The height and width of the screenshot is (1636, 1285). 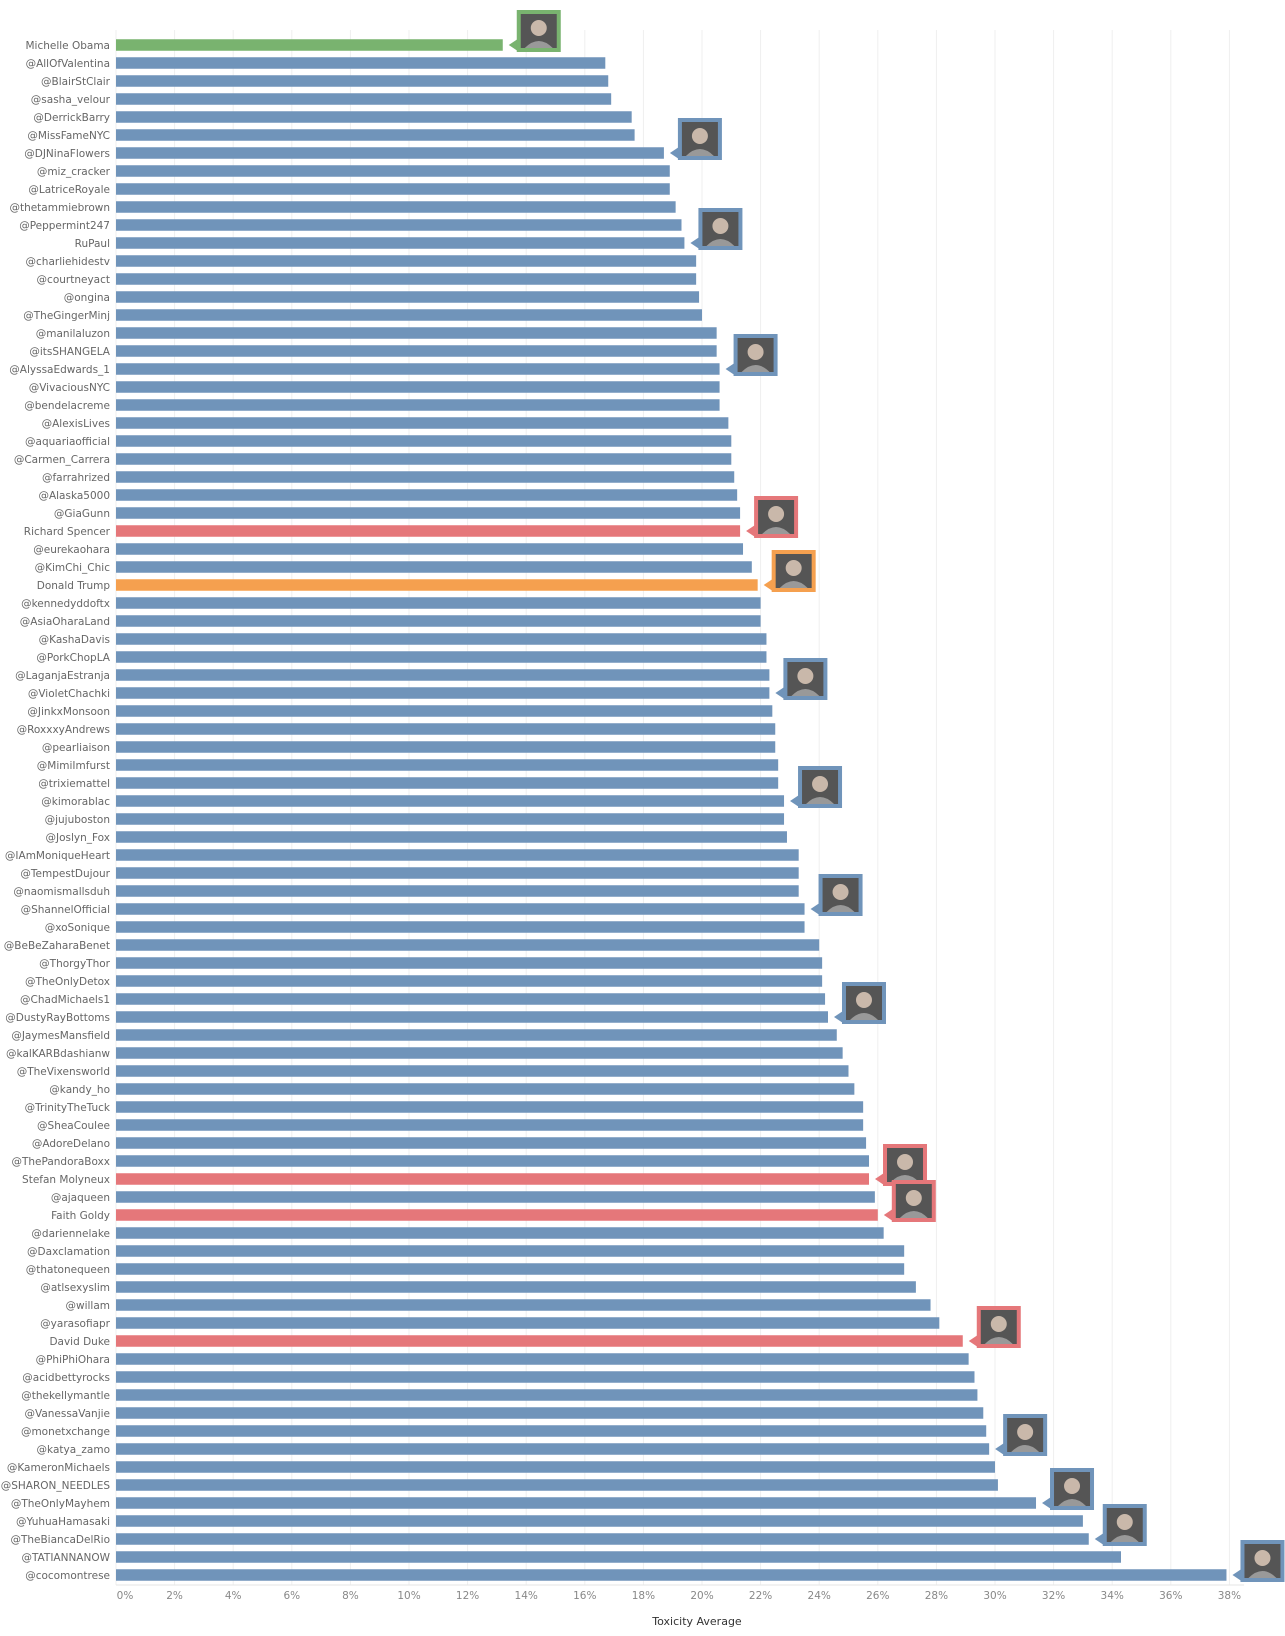 I want to click on category-label: @Joslyn_Fox, so click(x=77, y=838).